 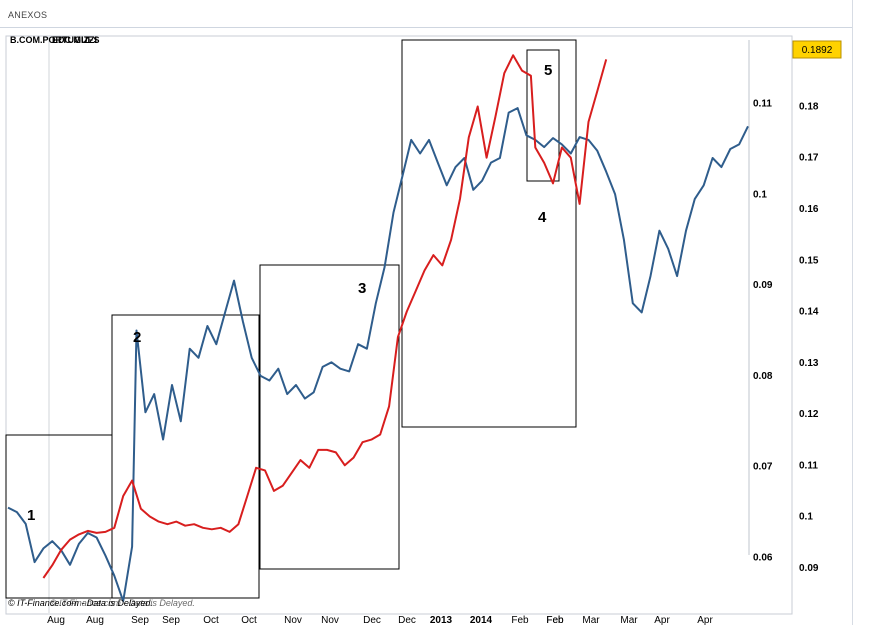 What do you see at coordinates (629, 620) in the screenshot?
I see `x-tick-15: Mar` at bounding box center [629, 620].